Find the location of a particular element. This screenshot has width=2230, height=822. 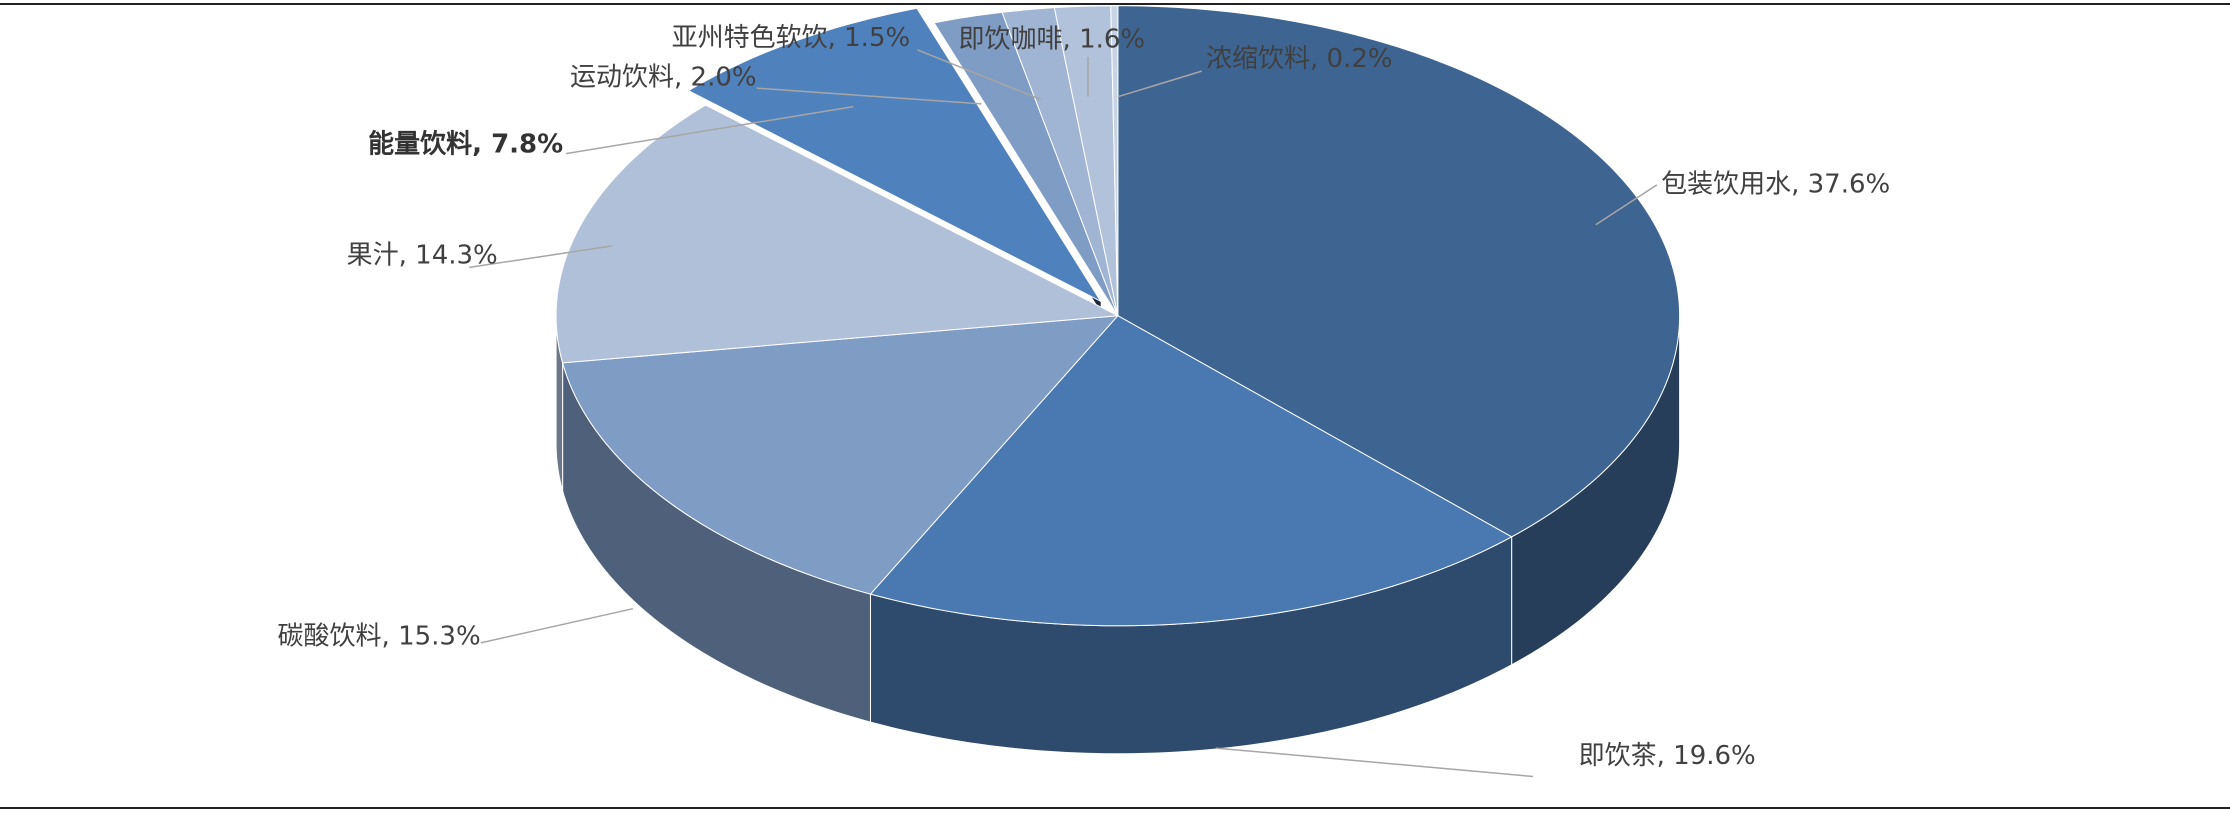

data-label: 碳酸饮料, 15.3% is located at coordinates (379, 637).